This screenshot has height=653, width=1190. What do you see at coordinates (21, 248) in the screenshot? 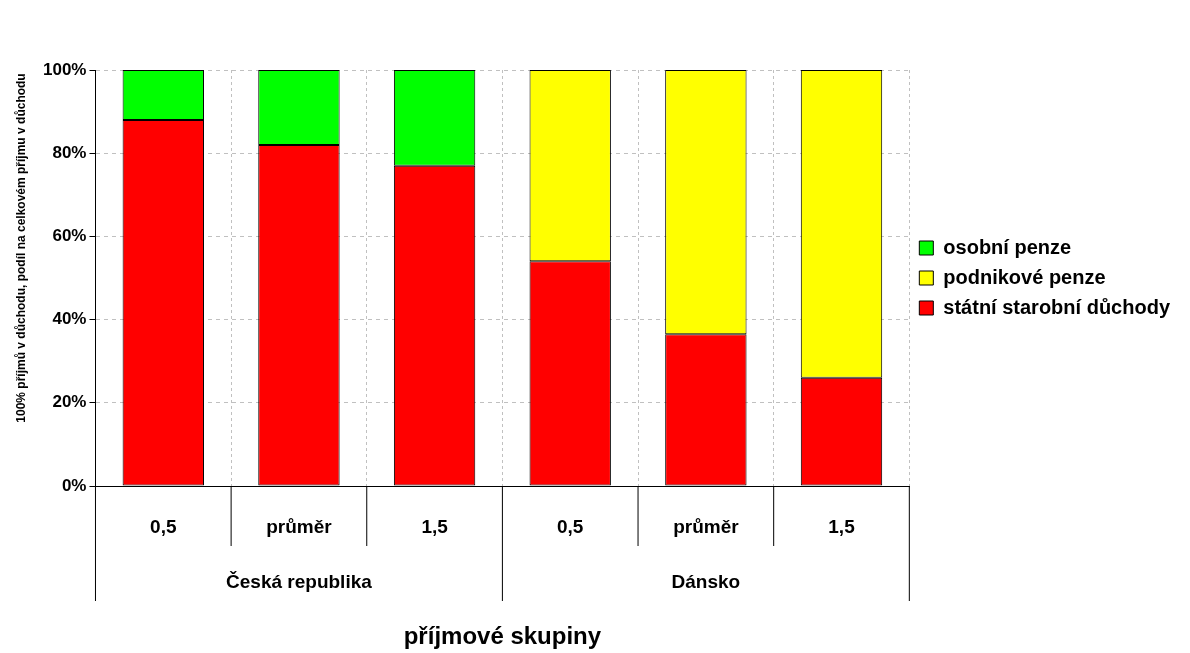
I see `y-axis-title: 100% příjmů v důchodu, podíl na celkovém příjmu v důchodu` at bounding box center [21, 248].